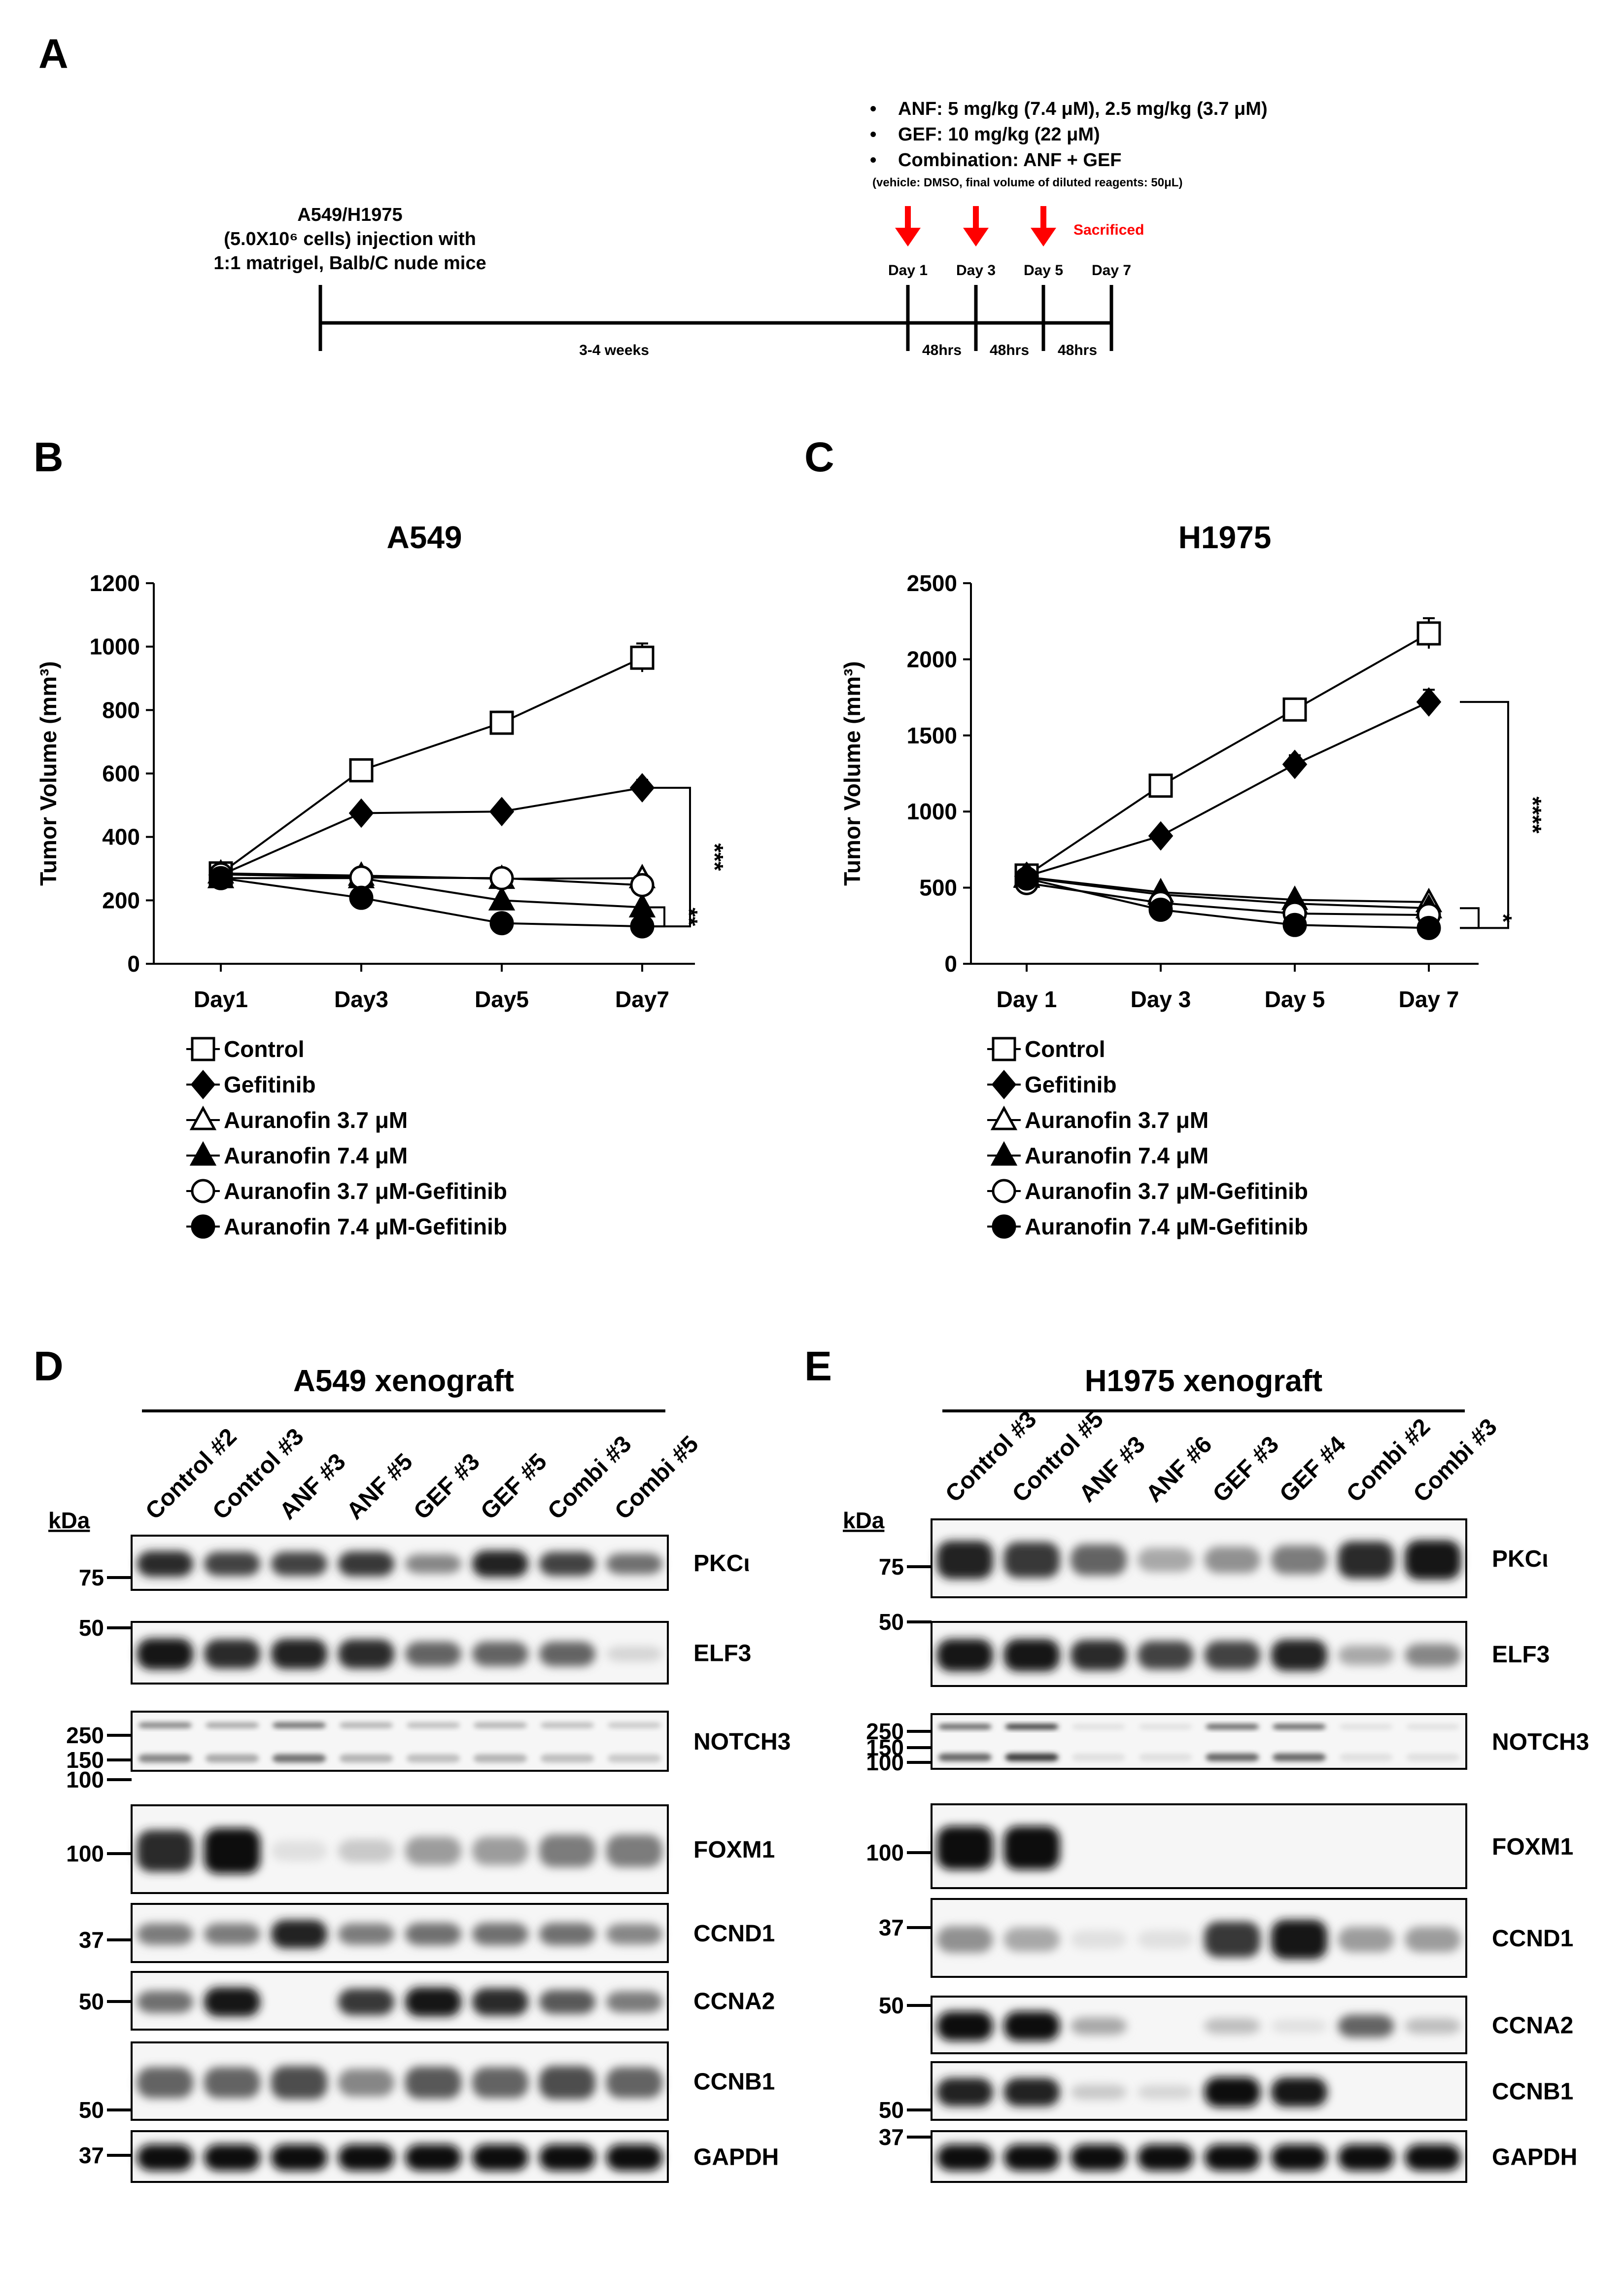 This screenshot has width=1624, height=2283. Describe the element at coordinates (366, 1226) in the screenshot. I see `legend-label: Auranofin 7.4 μM-Gefitinib` at that location.